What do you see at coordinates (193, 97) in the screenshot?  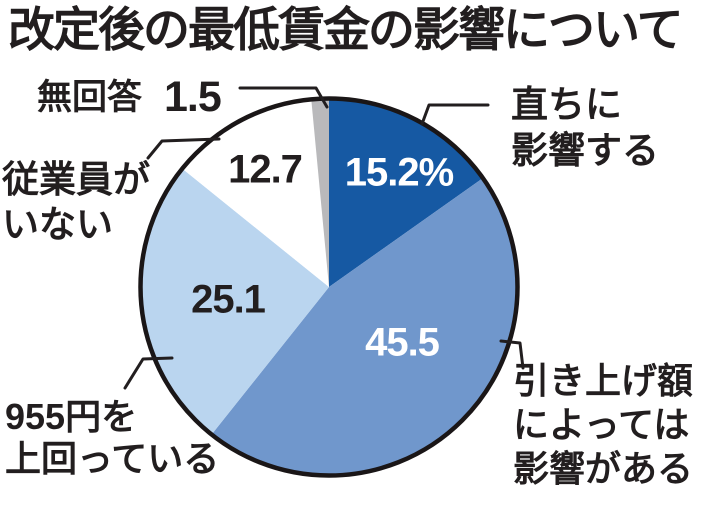 I see `callout-value-no-answer: 1.5` at bounding box center [193, 97].